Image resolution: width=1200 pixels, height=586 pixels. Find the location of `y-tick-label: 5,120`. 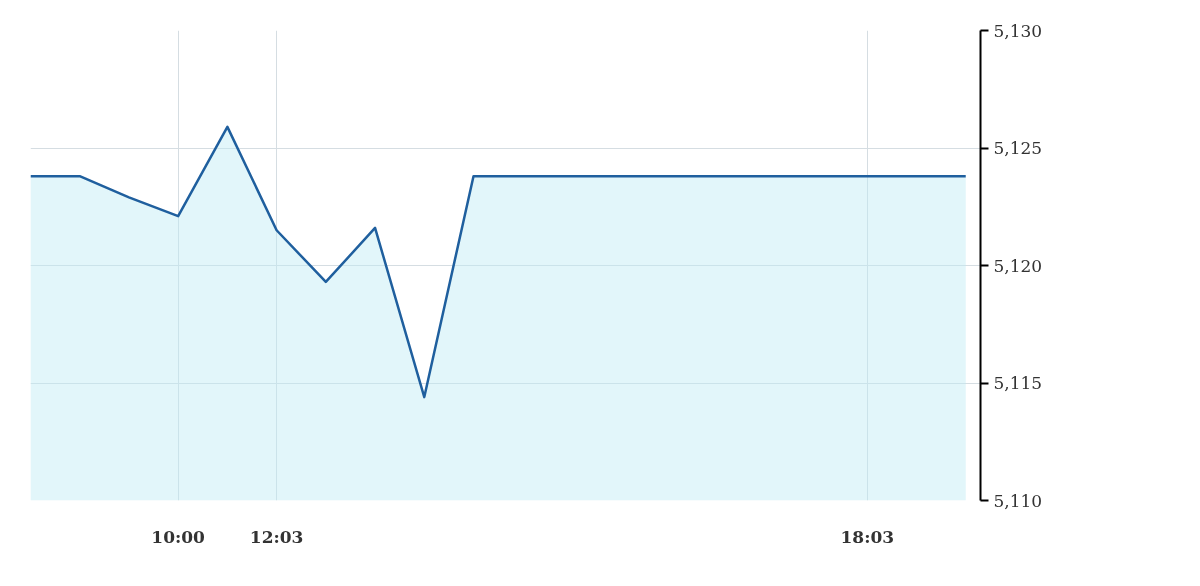

y-tick-label: 5,120 is located at coordinates (1018, 265).